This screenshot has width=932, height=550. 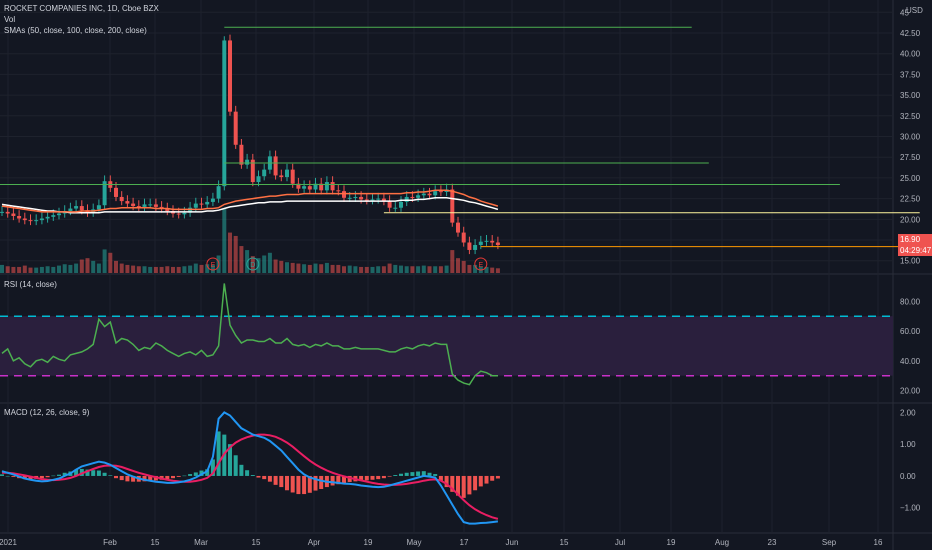 I want to click on price-tick-label: 35.00, so click(x=910, y=95).